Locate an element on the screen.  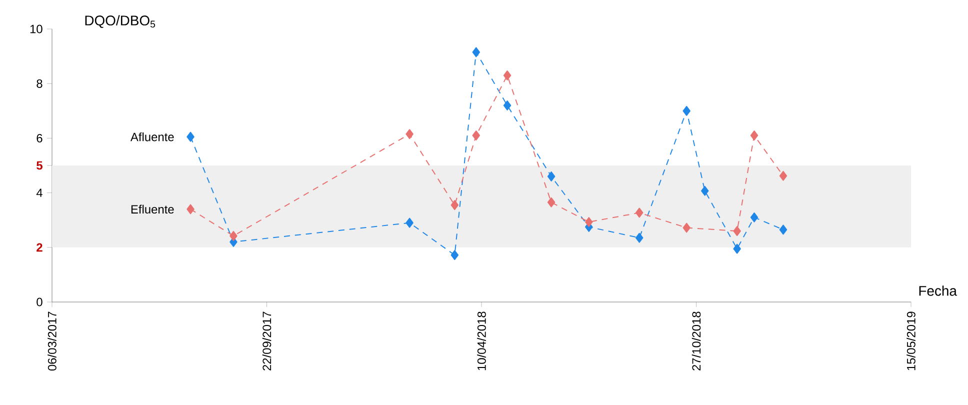
y-tick-label: 8 is located at coordinates (39, 83).